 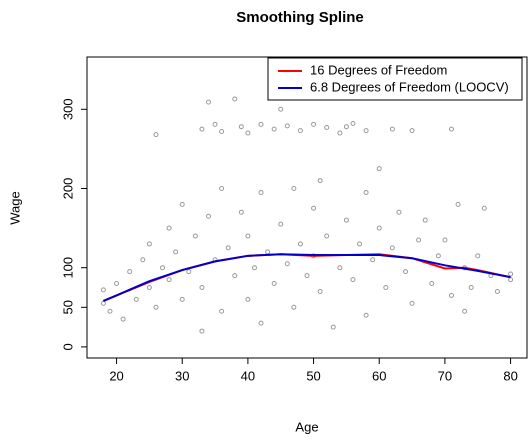 I want to click on x-axis-label: Age, so click(x=306, y=426).